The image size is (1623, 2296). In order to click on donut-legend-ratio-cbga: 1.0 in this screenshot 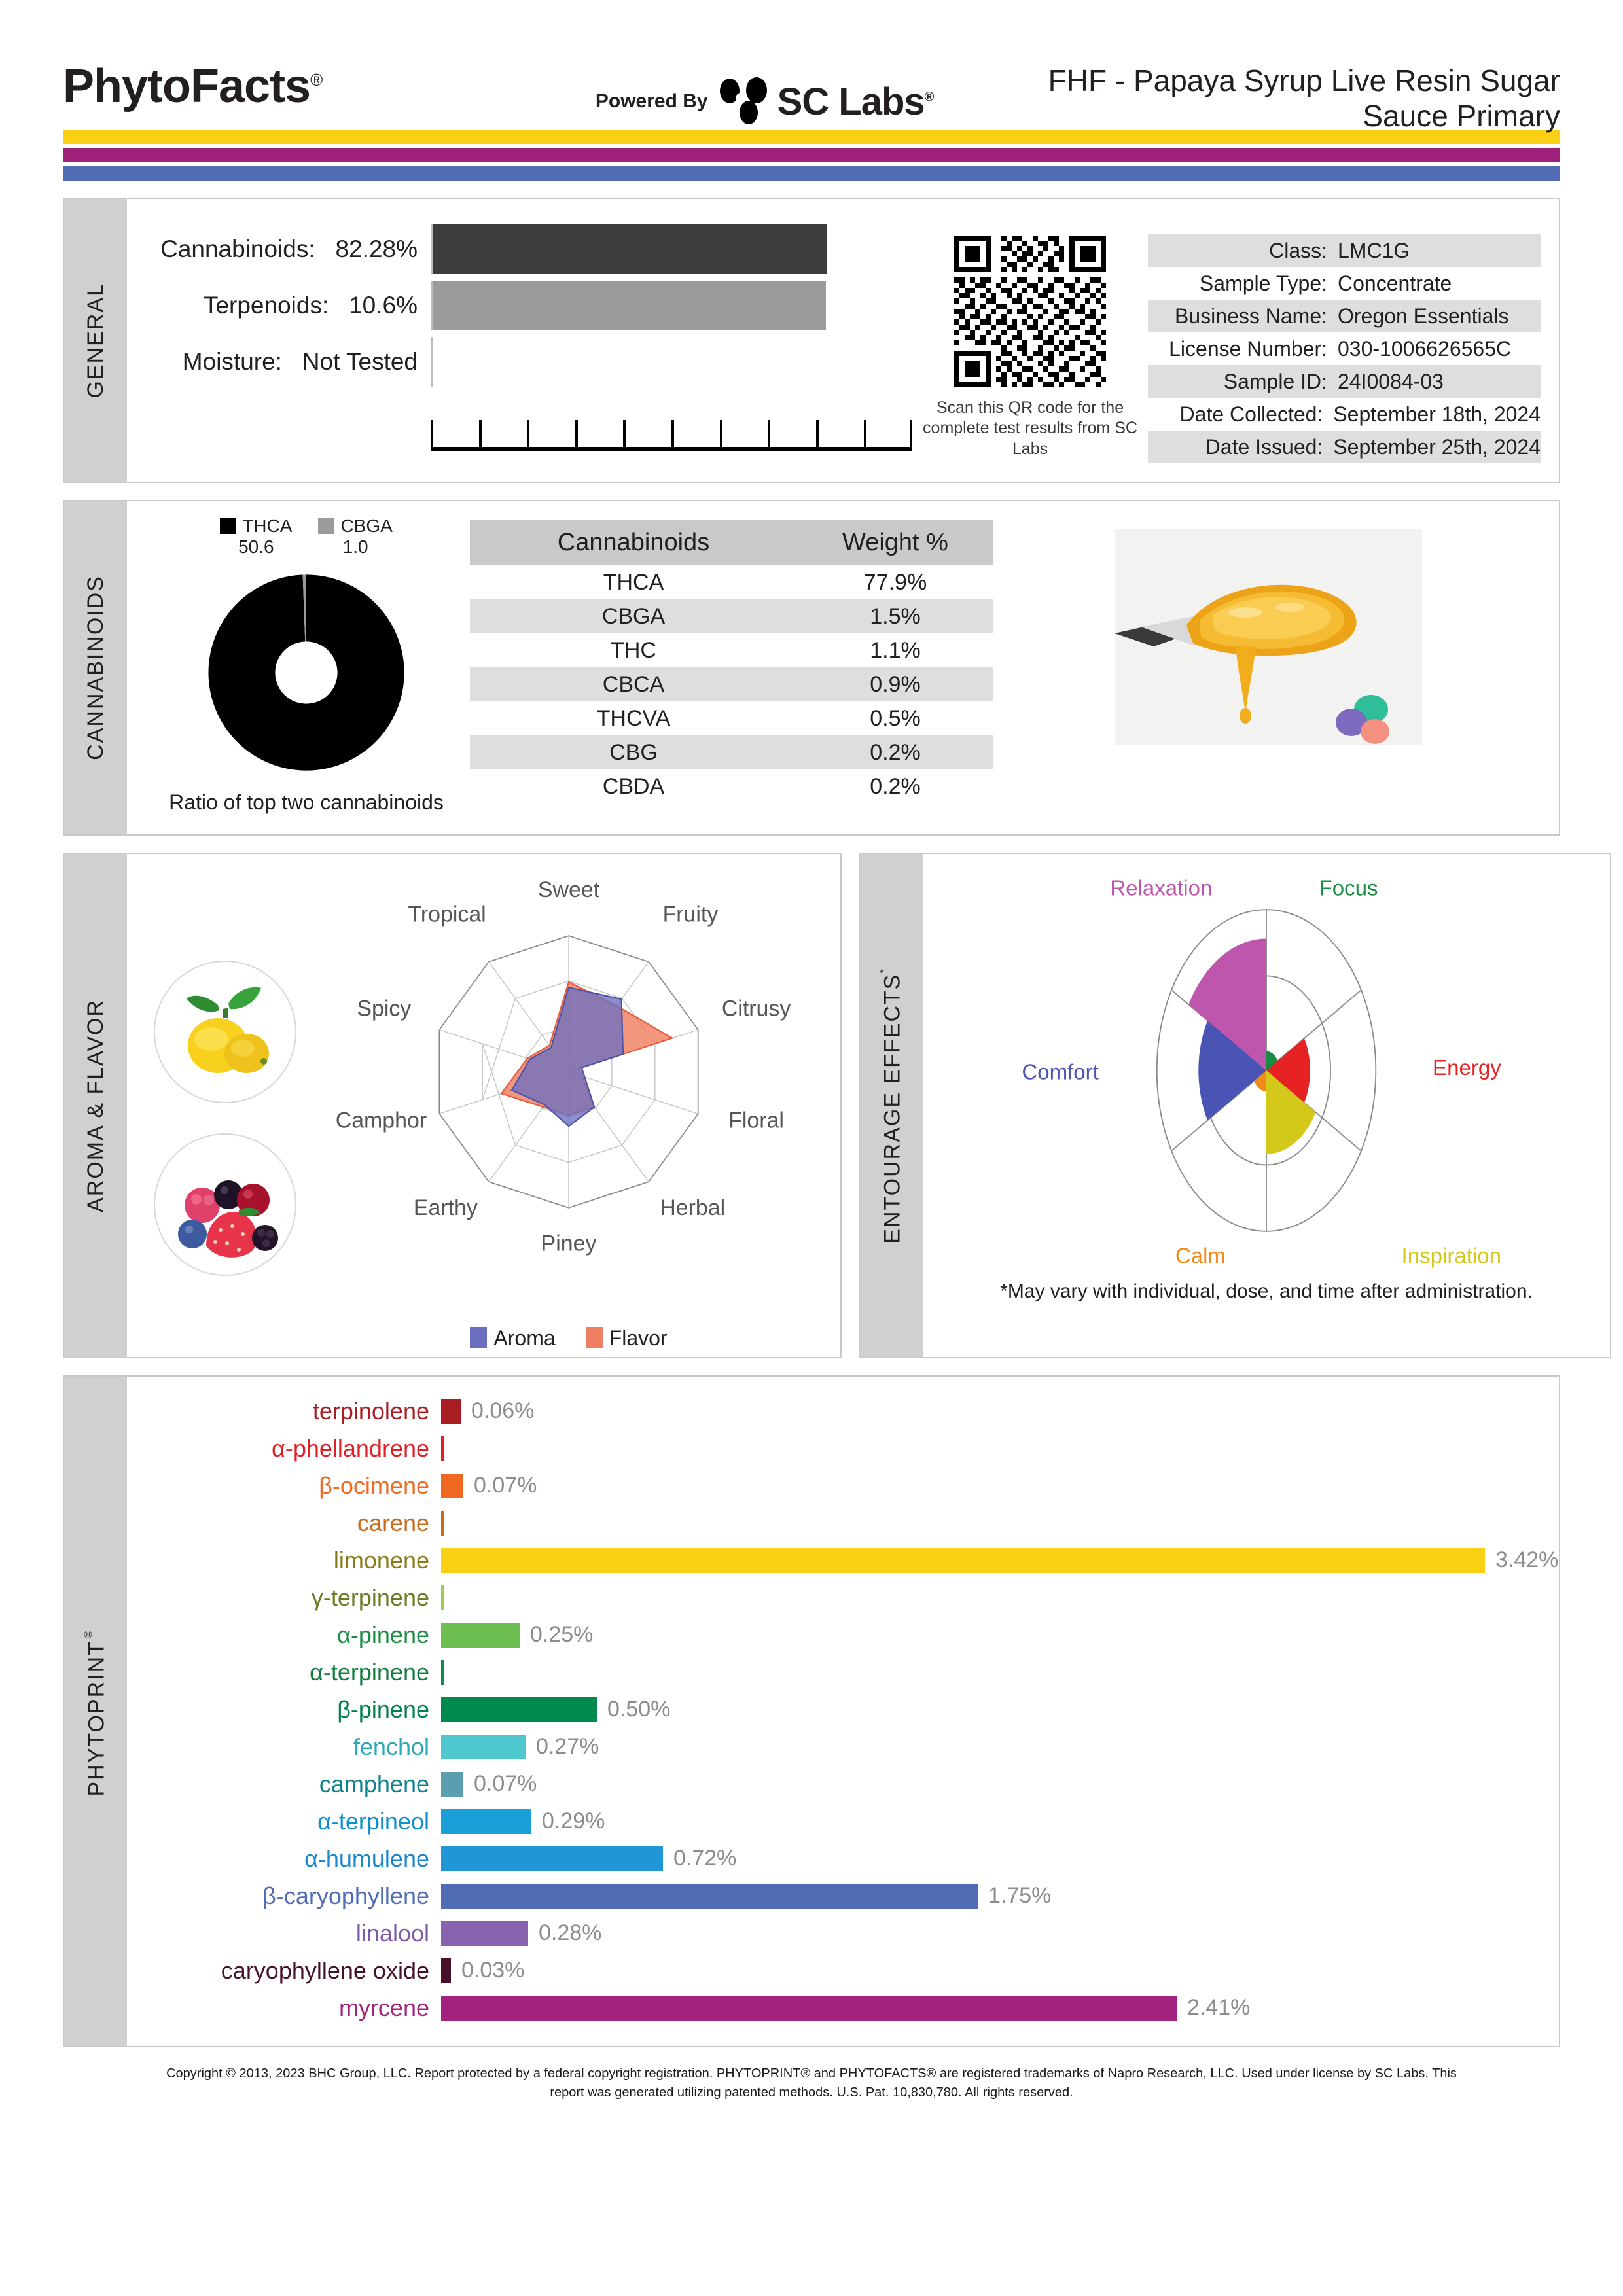, I will do `click(355, 547)`.